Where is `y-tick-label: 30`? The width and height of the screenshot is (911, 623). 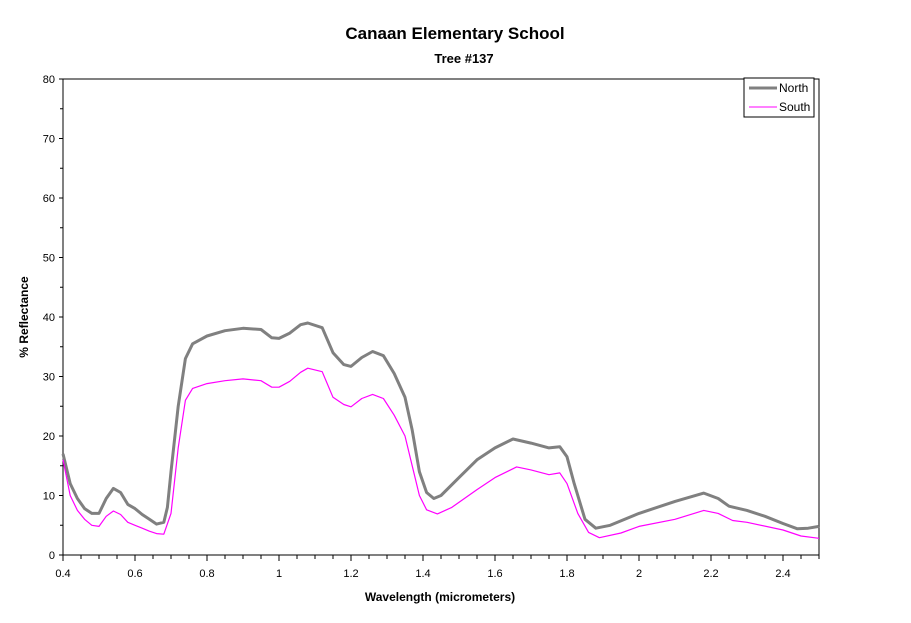 y-tick-label: 30 is located at coordinates (49, 378).